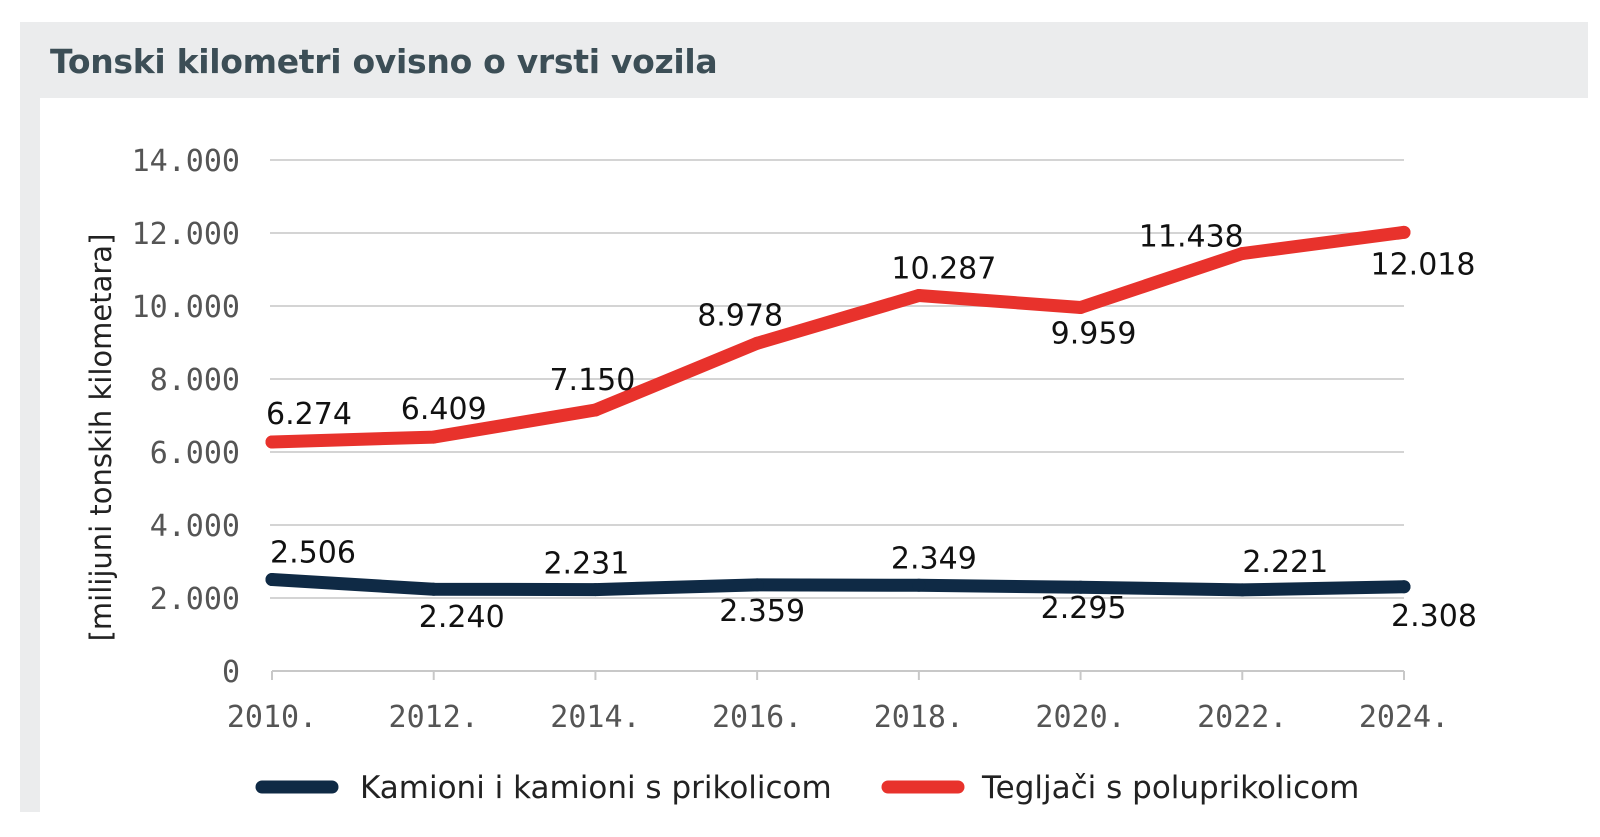  What do you see at coordinates (762, 611) in the screenshot?
I see `series-0-data-label-3: 2.359` at bounding box center [762, 611].